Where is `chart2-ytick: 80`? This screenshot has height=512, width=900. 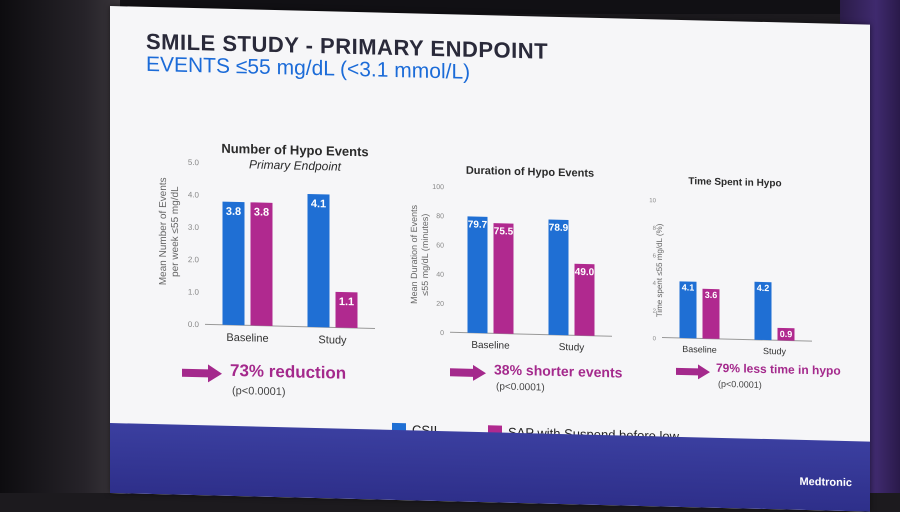
chart2-ytick: 80 is located at coordinates (440, 216).